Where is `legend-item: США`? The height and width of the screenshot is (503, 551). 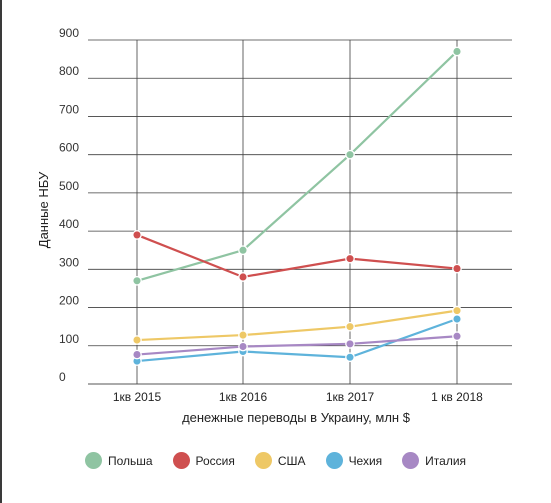 legend-item: США is located at coordinates (280, 460).